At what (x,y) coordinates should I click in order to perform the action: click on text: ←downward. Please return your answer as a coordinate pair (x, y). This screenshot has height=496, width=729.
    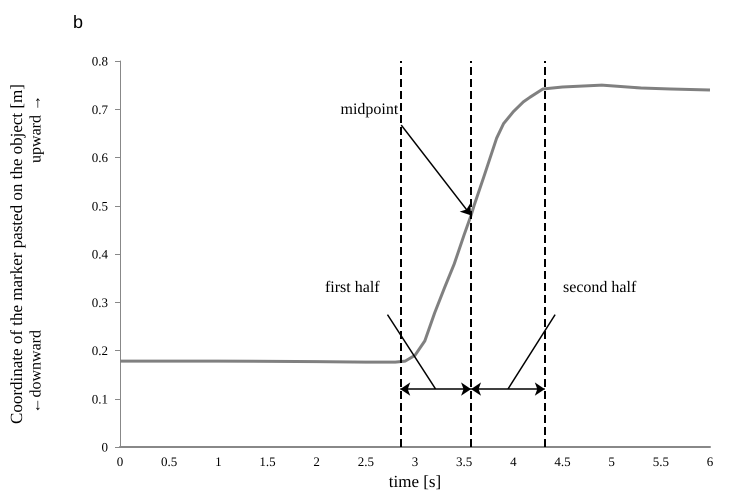
    Looking at the image, I should click on (36, 372).